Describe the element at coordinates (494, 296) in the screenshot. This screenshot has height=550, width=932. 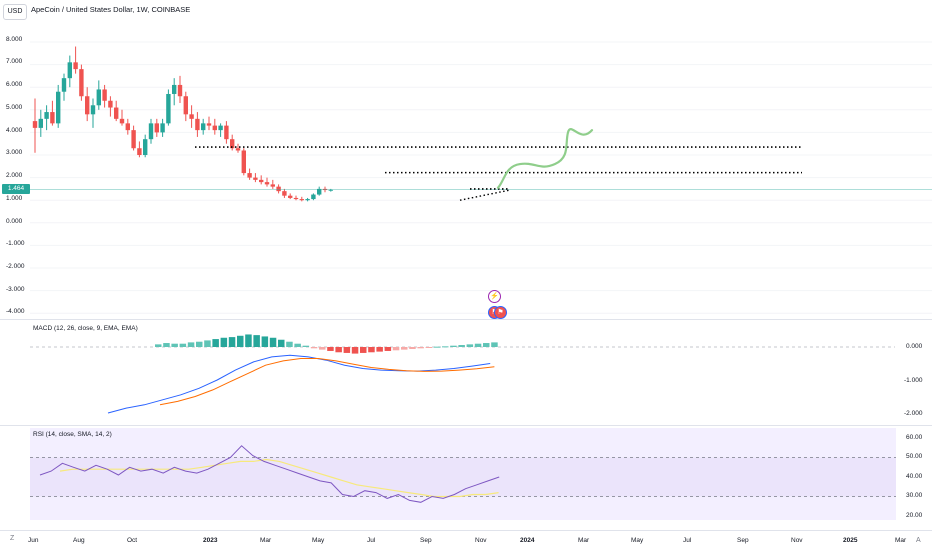
I see `lightning-icon: ⚡` at that location.